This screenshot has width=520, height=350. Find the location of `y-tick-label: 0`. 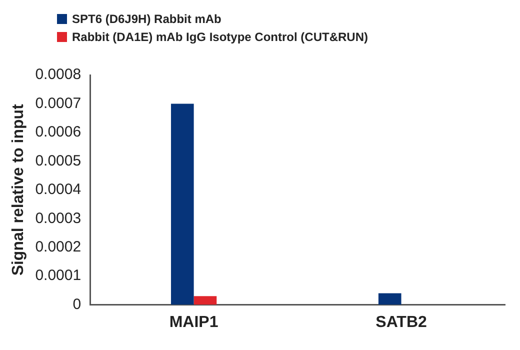

y-tick-label: 0 is located at coordinates (77, 304).